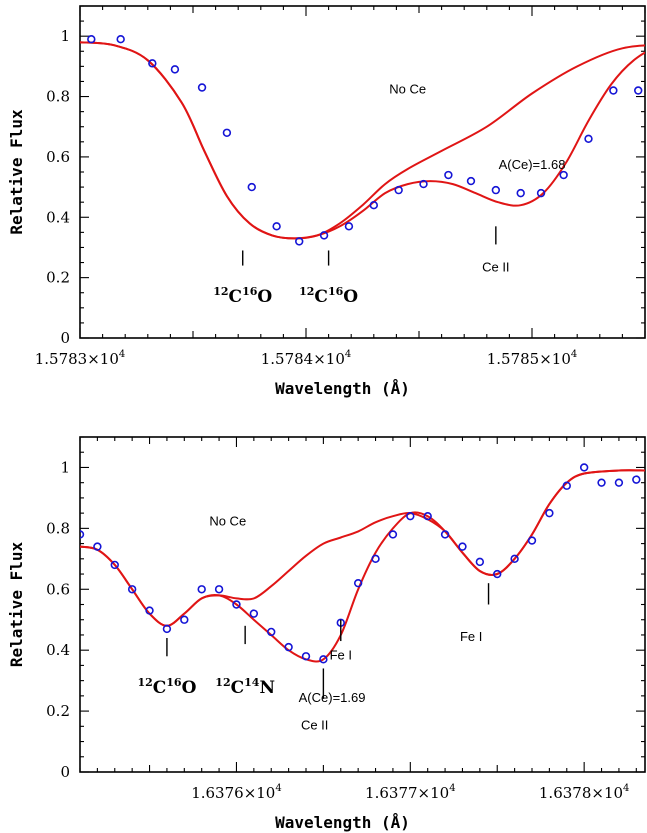  I want to click on x-tick-mantissa: 1.6378×10, so click(581, 793).